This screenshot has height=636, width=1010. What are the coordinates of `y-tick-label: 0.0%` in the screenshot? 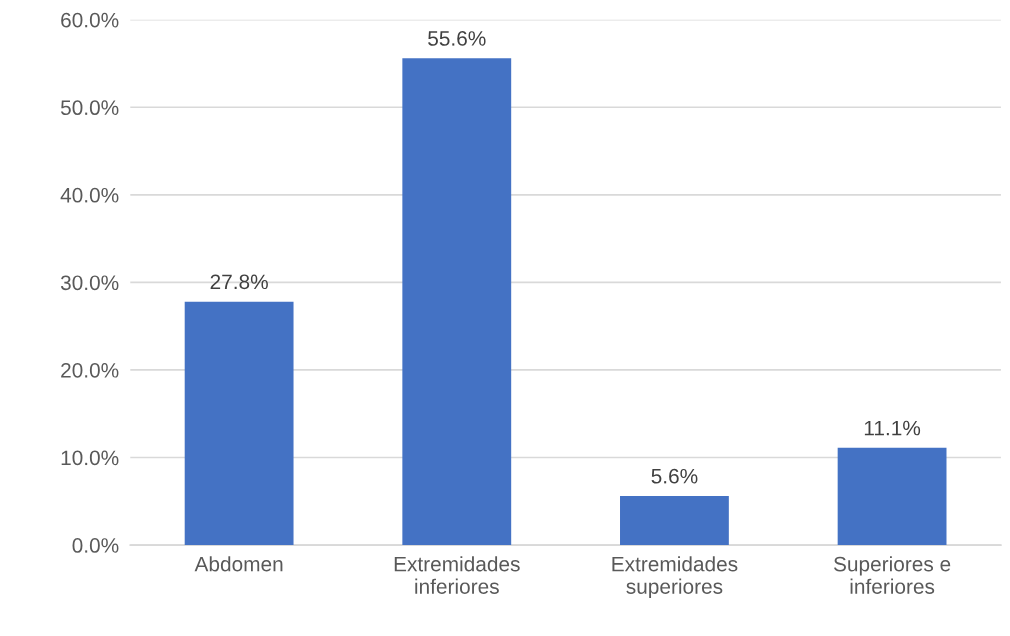 It's located at (95, 545).